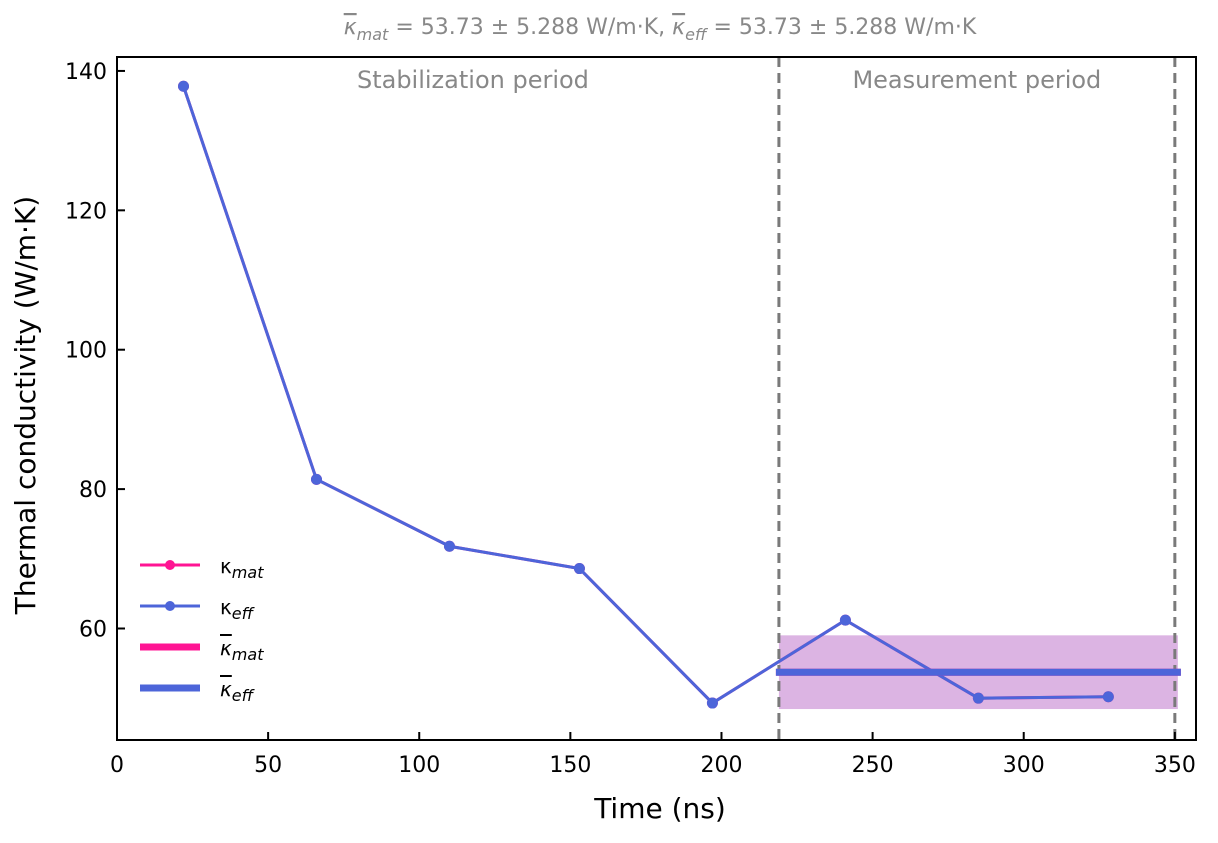 The image size is (1218, 843). Describe the element at coordinates (419, 765) in the screenshot. I see `x-tick-label: 100` at that location.